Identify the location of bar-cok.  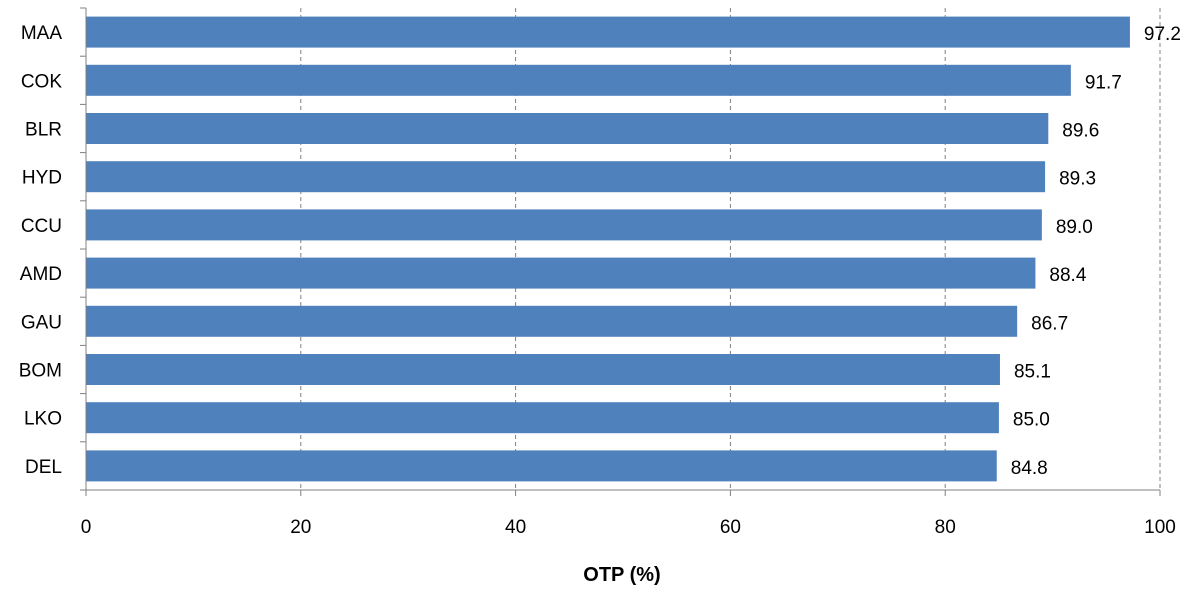
(578, 80).